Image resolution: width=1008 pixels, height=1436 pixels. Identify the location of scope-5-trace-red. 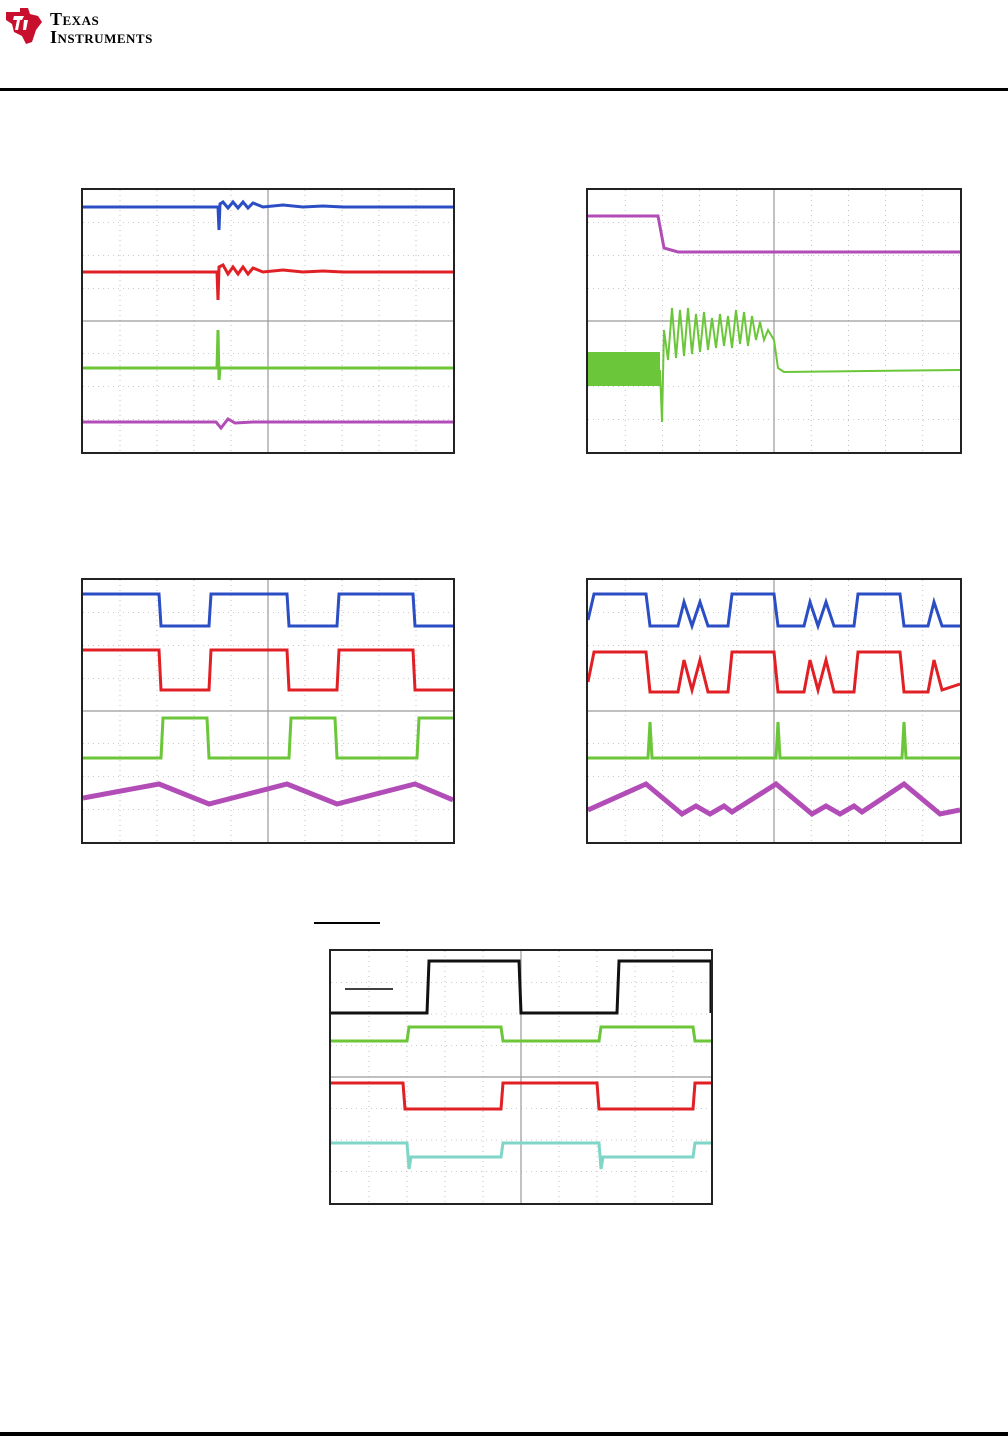
(521, 1096).